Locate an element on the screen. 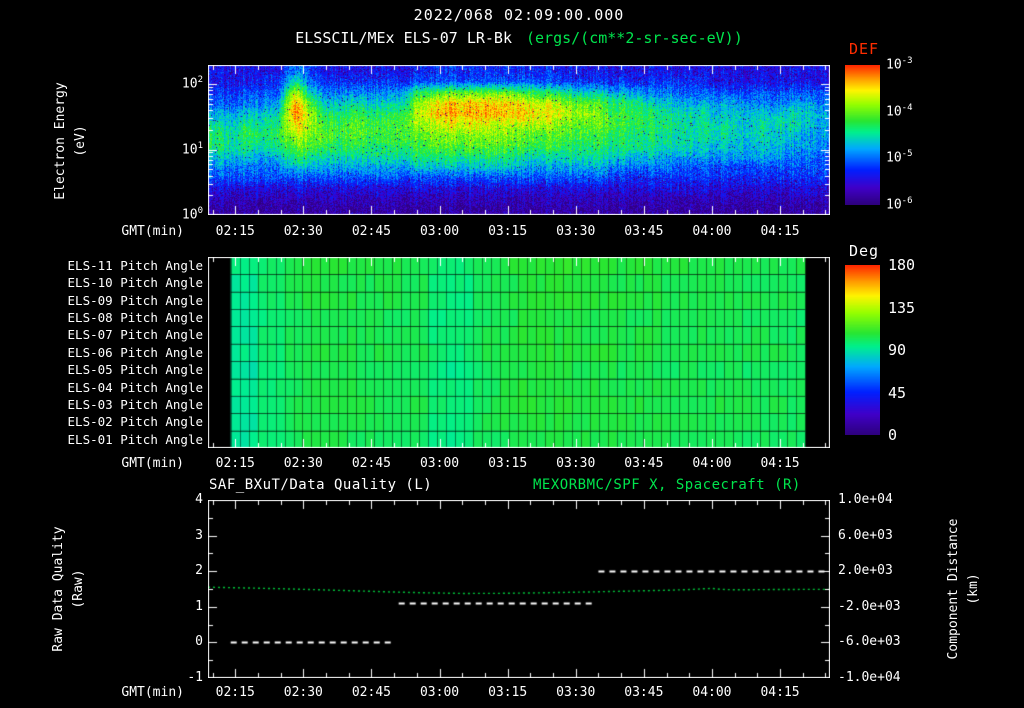 The height and width of the screenshot is (708, 1024). spectrogram-y-axis-title: Electron Energy (eV) is located at coordinates (71, 140).